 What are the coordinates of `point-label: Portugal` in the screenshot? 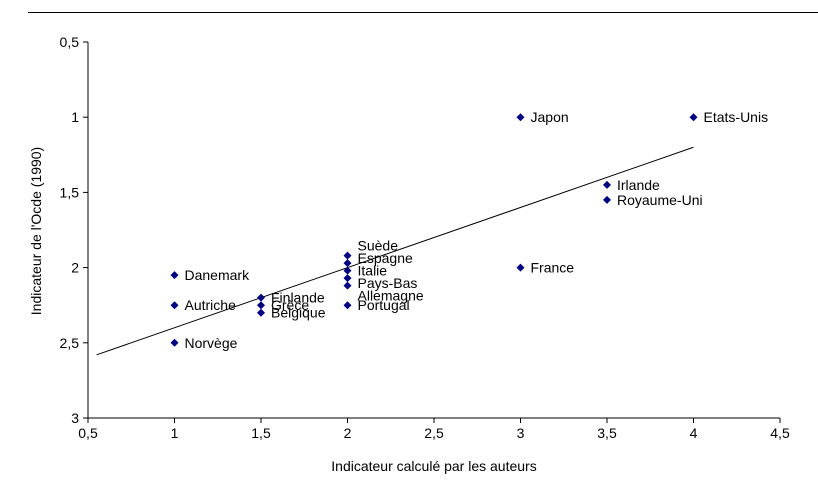 It's located at (384, 305).